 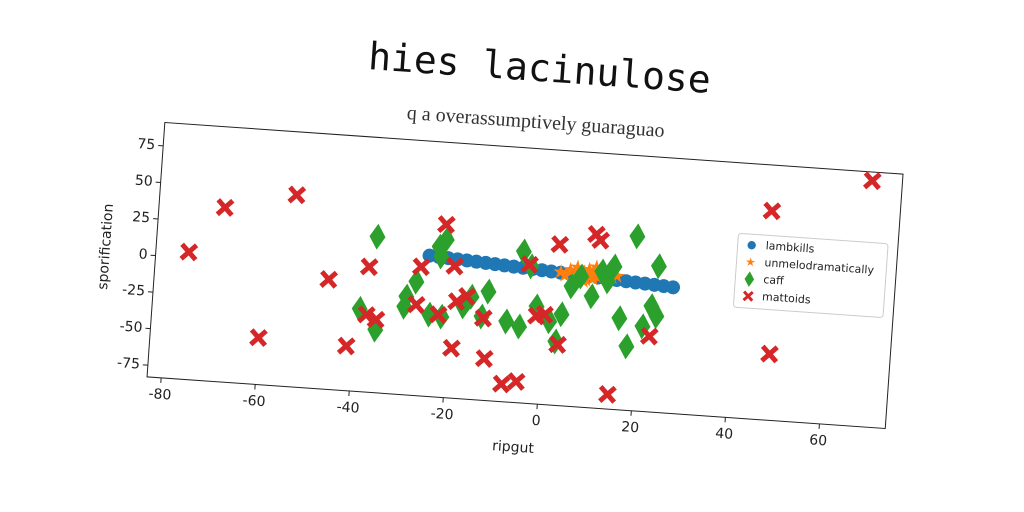 I want to click on chart-title: hies lacinulose, so click(x=539, y=68).